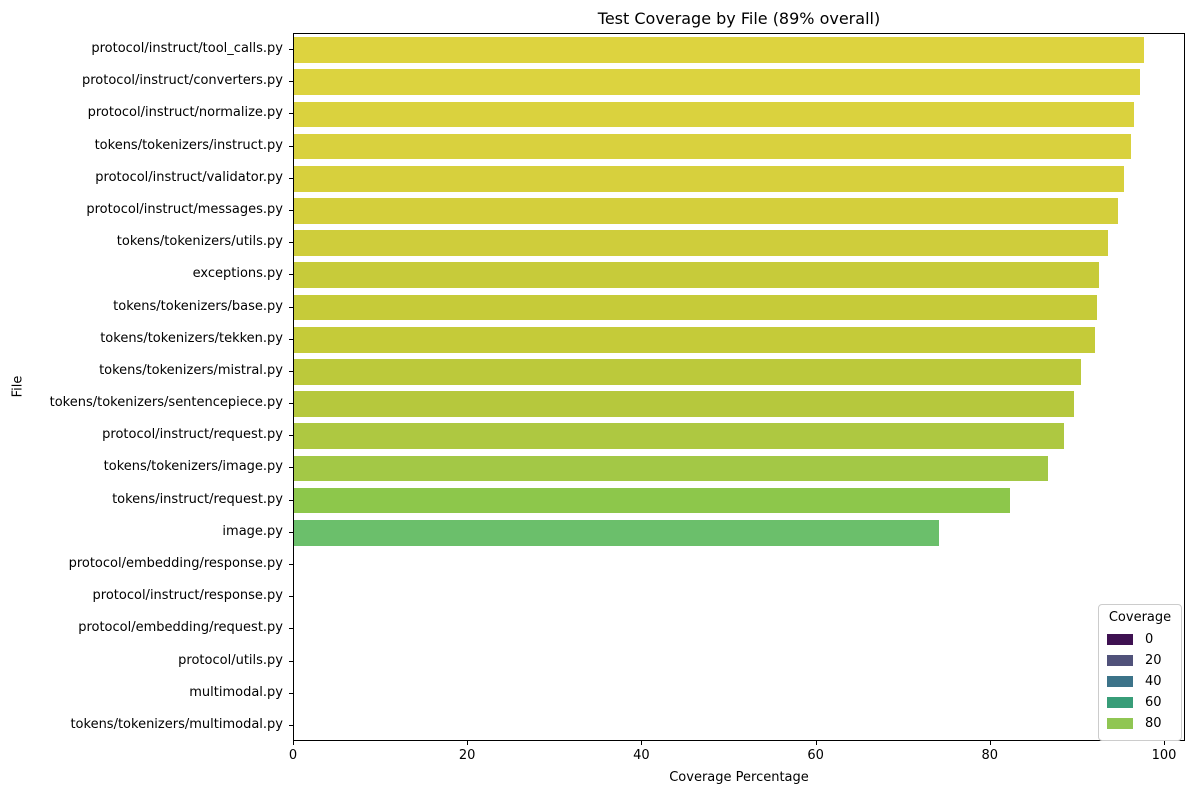  Describe the element at coordinates (197, 499) in the screenshot. I see `y-tick-label: tokens/instruct/request.py` at that location.